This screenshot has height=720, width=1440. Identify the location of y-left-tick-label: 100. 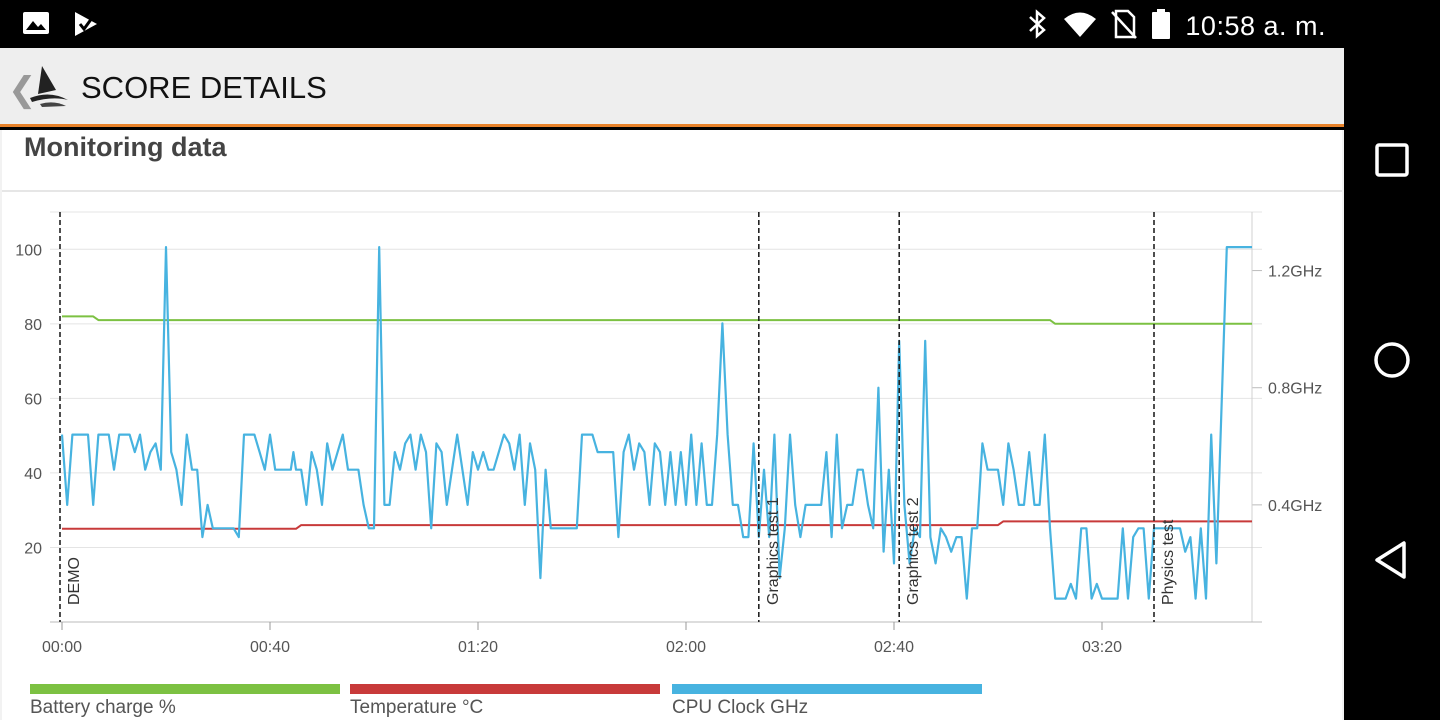
(28, 250).